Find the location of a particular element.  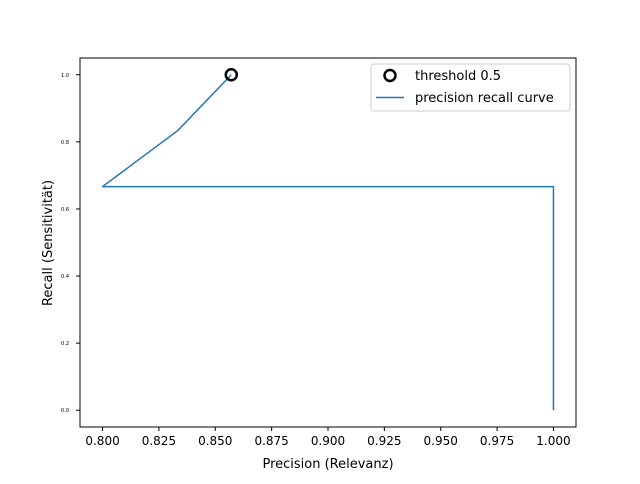

legend-box is located at coordinates (470, 87).